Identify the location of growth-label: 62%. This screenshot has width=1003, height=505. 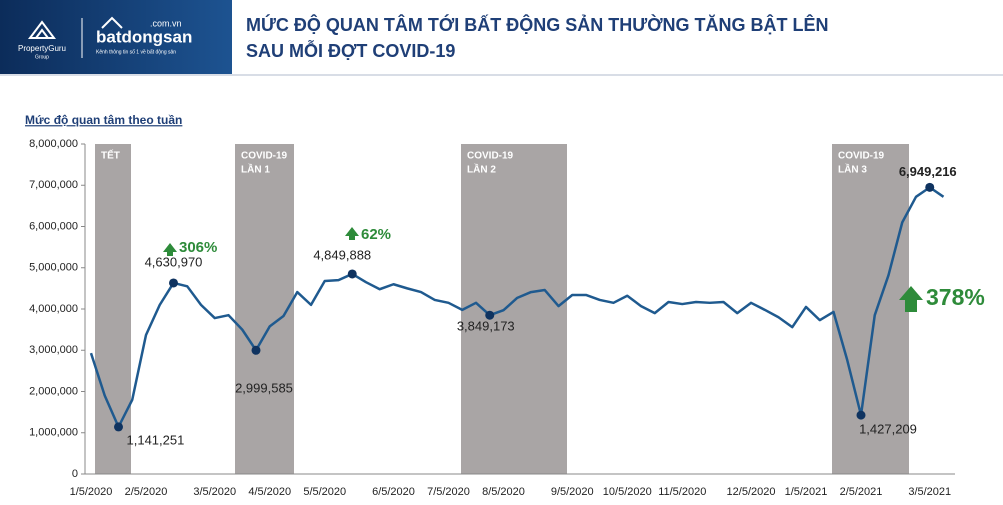
(376, 234).